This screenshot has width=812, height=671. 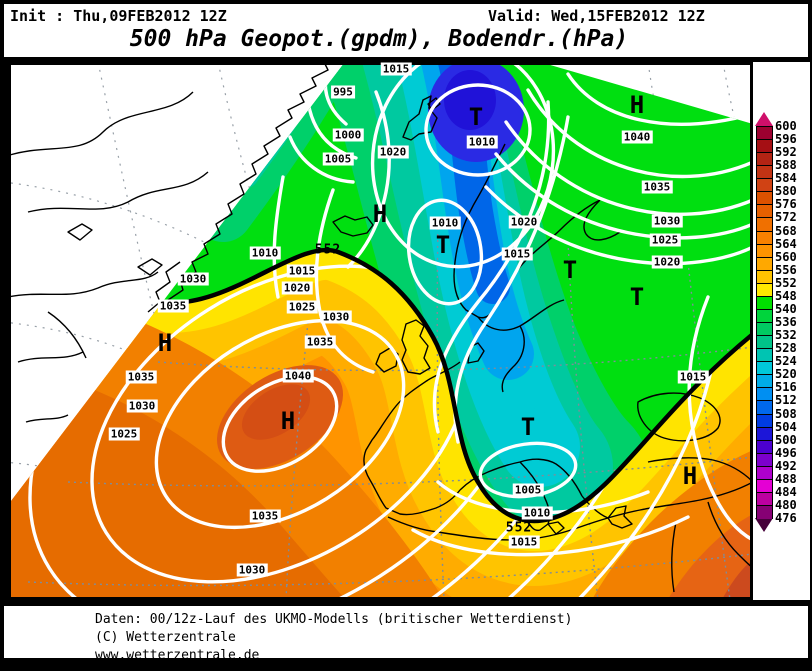 I want to click on colorbar-bottom-arrow, so click(x=763, y=525).